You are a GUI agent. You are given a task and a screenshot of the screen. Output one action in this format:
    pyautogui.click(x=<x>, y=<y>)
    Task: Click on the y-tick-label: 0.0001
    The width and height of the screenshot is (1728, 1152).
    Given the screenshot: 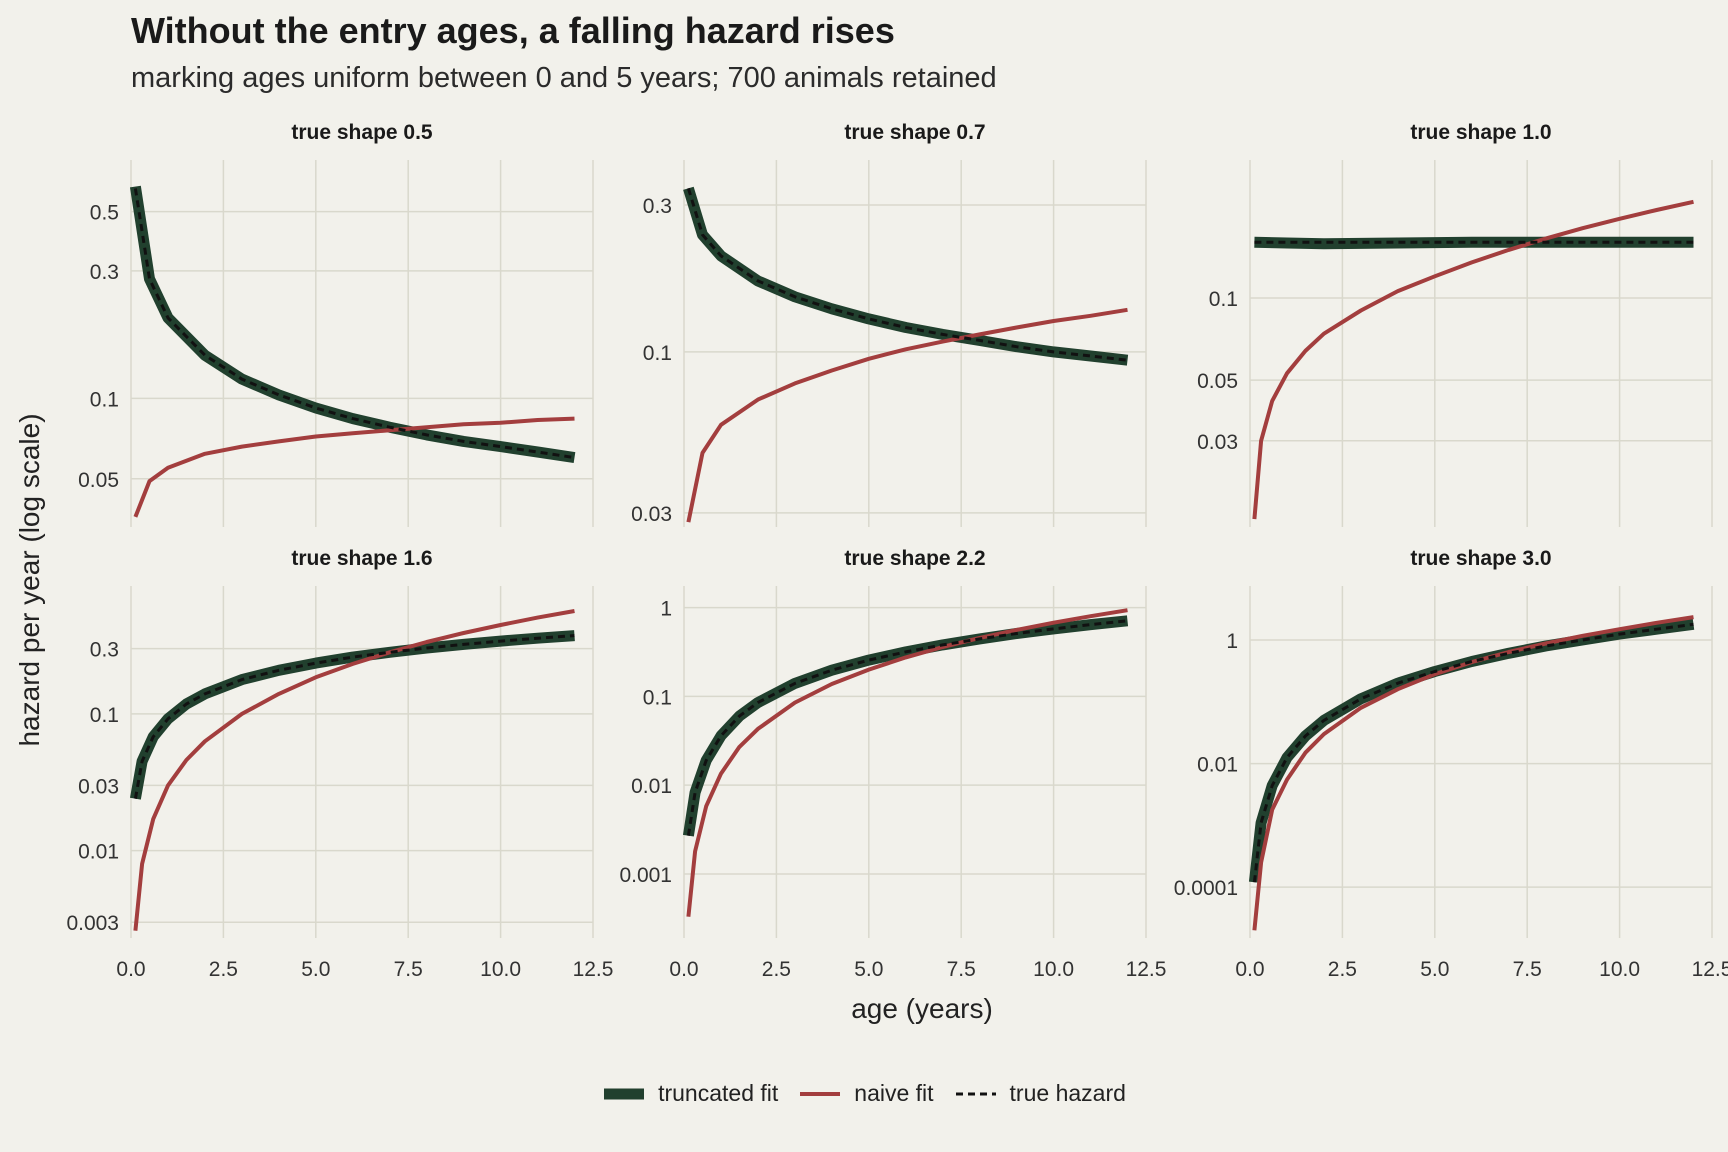 What is the action you would take?
    pyautogui.click(x=1206, y=888)
    